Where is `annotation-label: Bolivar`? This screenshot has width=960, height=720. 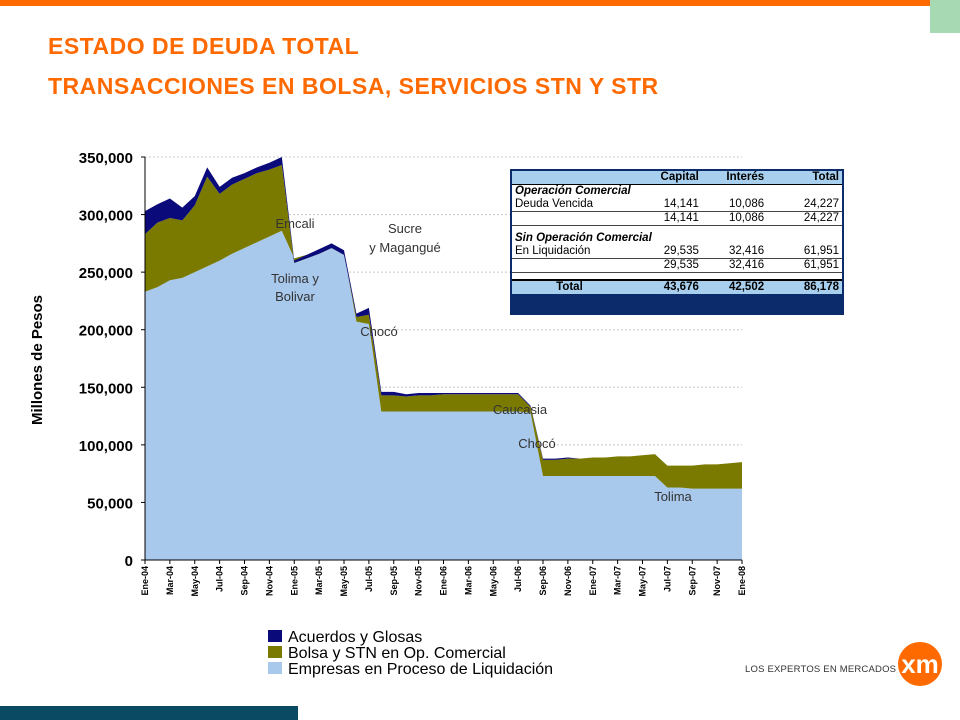
annotation-label: Bolivar is located at coordinates (295, 296).